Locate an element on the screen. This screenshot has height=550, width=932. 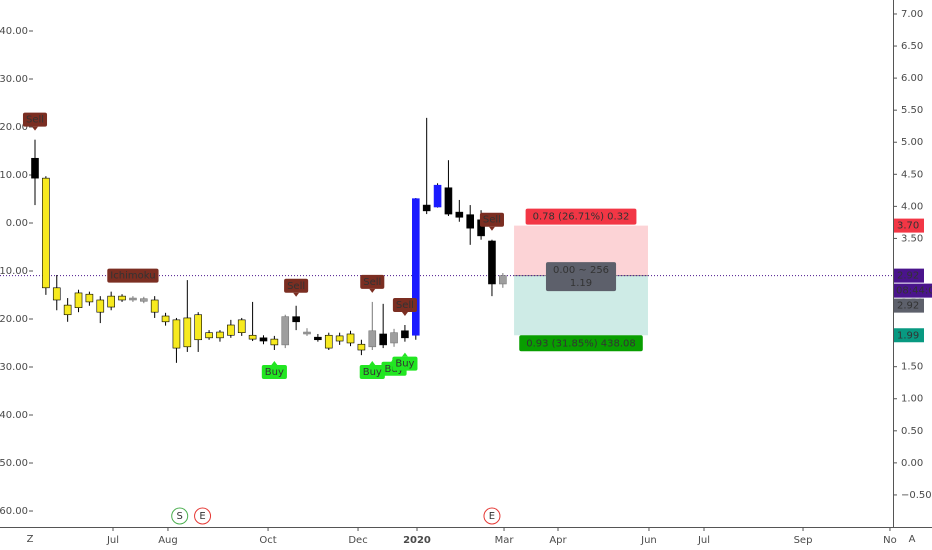
y-tick-label: 40.00 is located at coordinates (14, 31).